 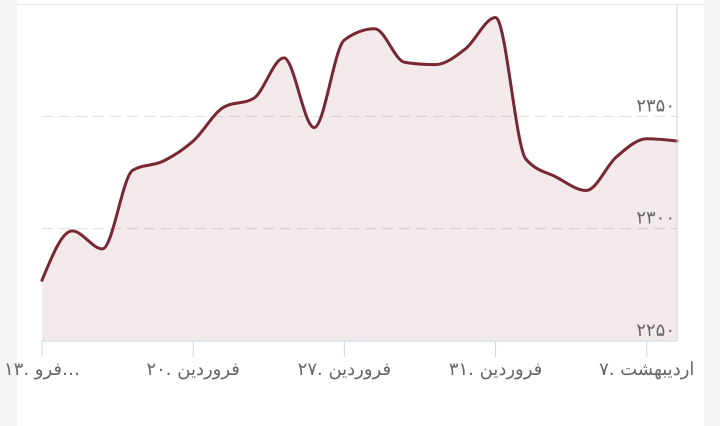 What do you see at coordinates (655, 330) in the screenshot?
I see `y-tick-label: ۲۲۵۰` at bounding box center [655, 330].